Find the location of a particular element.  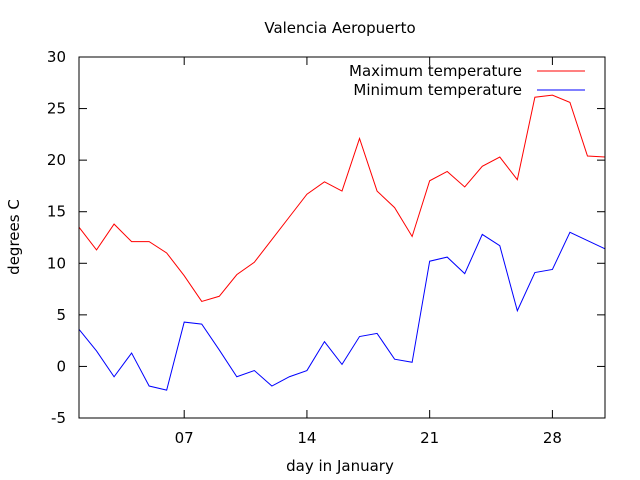

chart-title: Valencia Aeropuerto is located at coordinates (339, 28).